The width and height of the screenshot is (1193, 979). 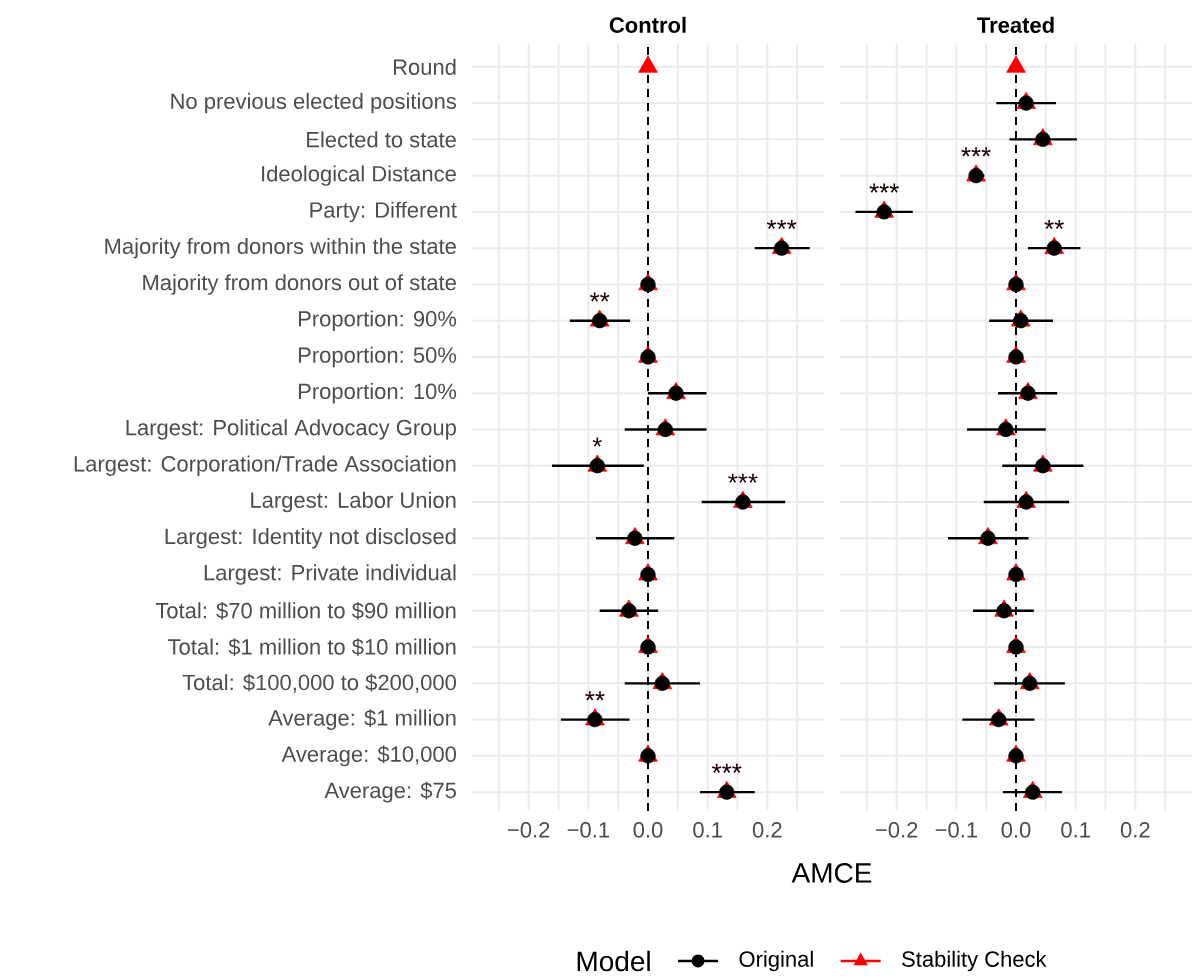 I want to click on y-tick-label: Round, so click(x=424, y=66).